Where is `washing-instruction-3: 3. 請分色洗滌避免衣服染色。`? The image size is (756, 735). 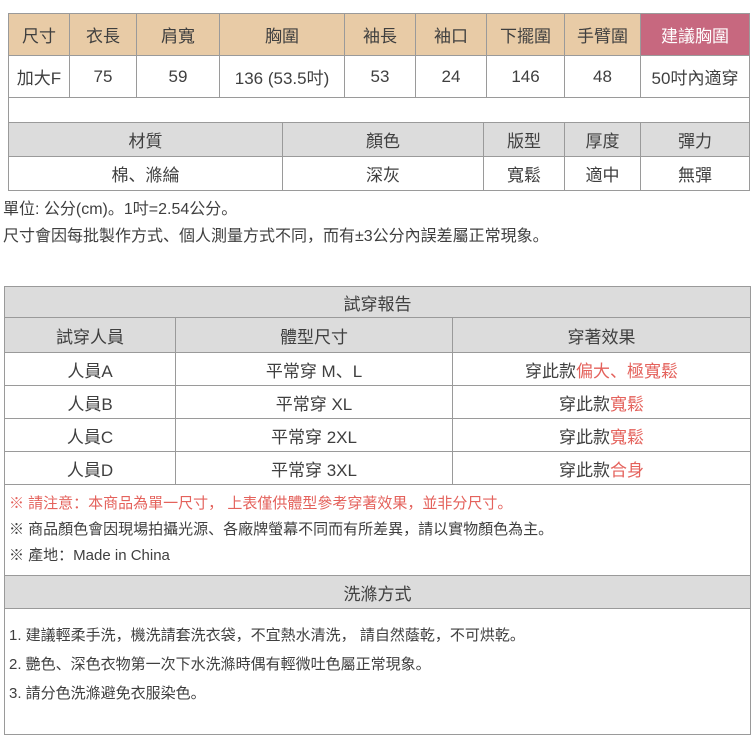
washing-instruction-3: 3. 請分色洗滌避免衣服染色。 is located at coordinates (107, 693).